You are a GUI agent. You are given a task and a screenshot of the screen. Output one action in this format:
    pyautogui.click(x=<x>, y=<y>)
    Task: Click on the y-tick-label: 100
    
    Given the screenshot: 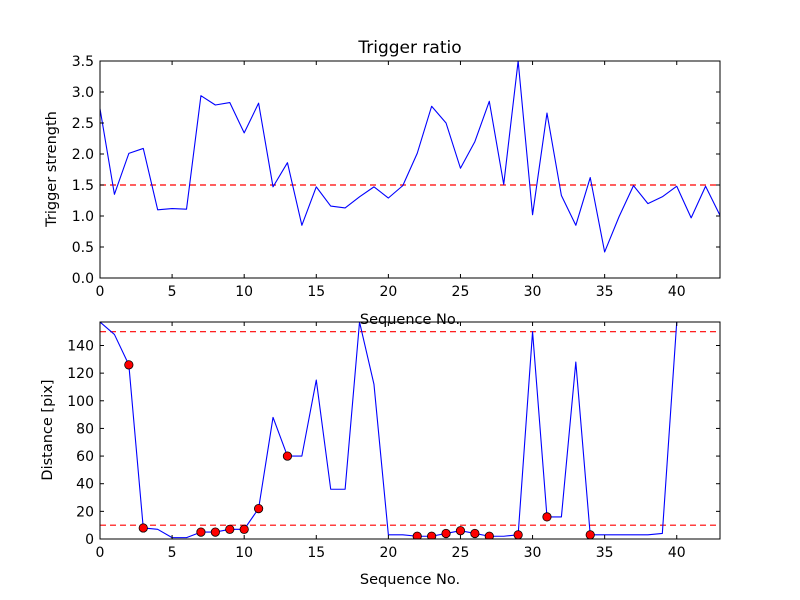 What is the action you would take?
    pyautogui.click(x=80, y=402)
    